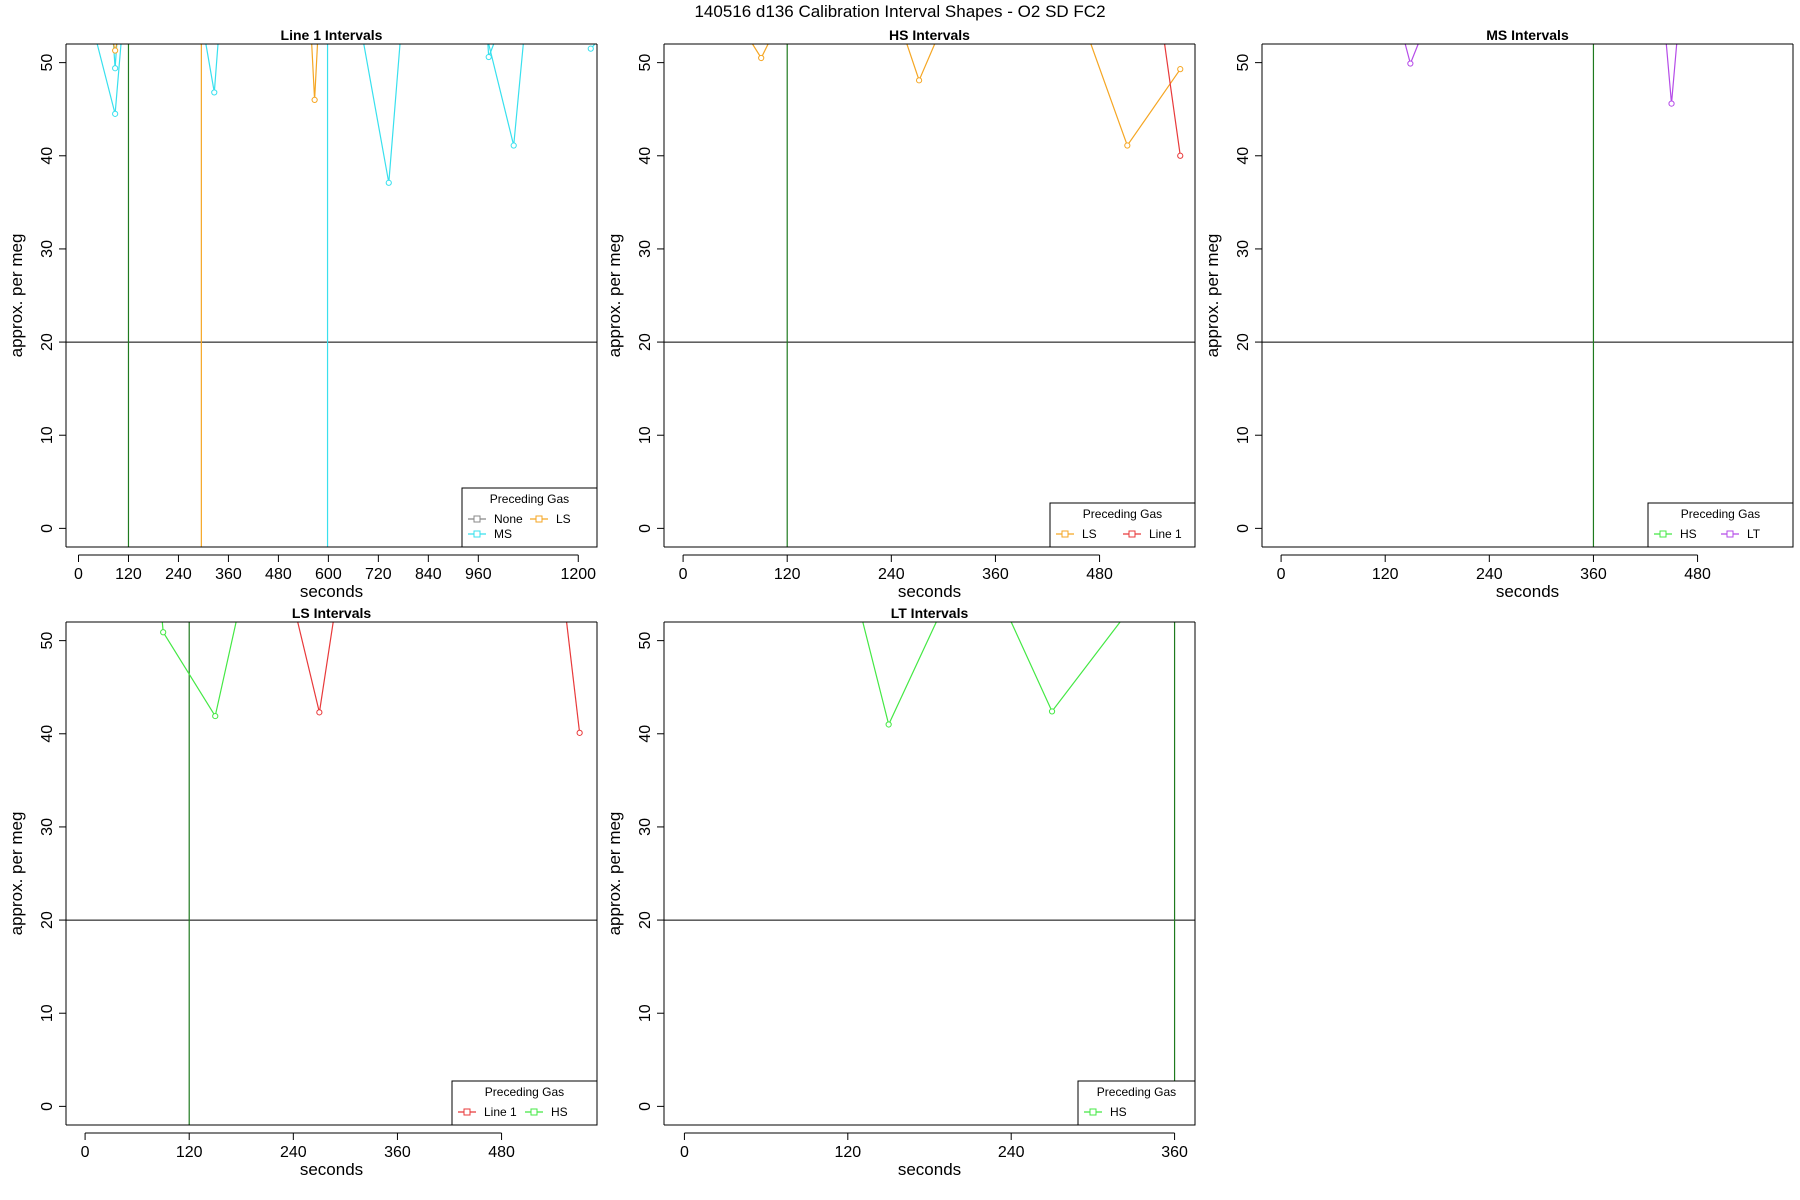 The image size is (1800, 1200). What do you see at coordinates (1165, 534) in the screenshot?
I see `legend-entry: Line 1` at bounding box center [1165, 534].